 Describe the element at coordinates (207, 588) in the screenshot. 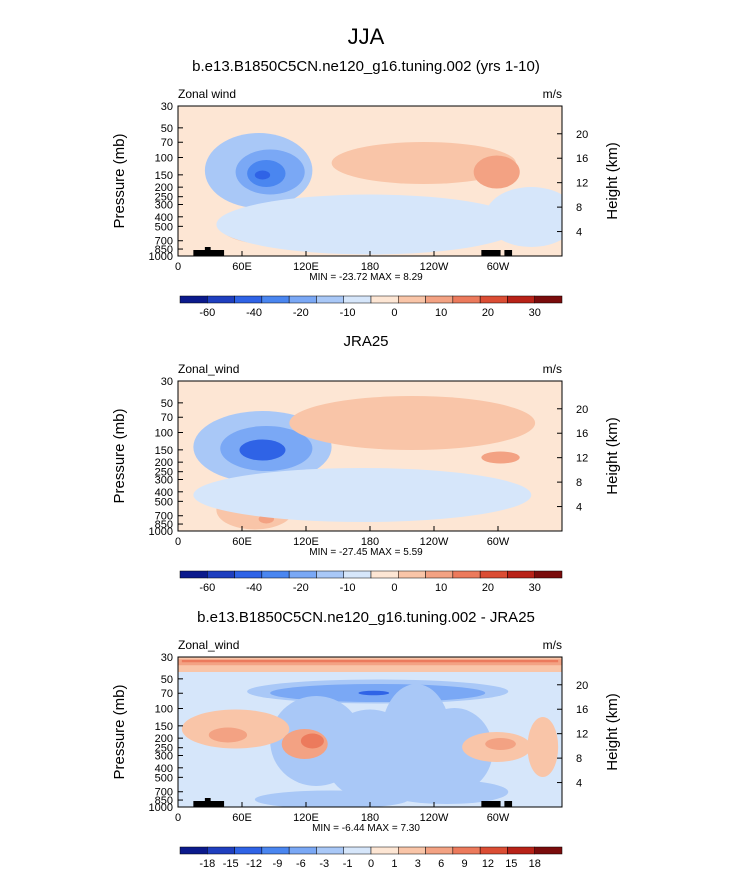

I see `colorbar-label: -60` at that location.